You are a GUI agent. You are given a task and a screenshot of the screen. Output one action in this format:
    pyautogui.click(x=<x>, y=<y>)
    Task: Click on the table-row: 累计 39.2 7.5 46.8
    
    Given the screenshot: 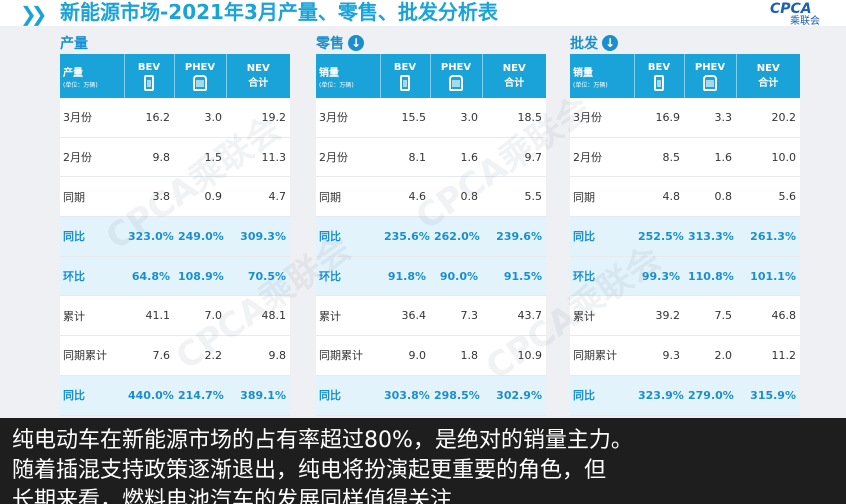 What is the action you would take?
    pyautogui.click(x=685, y=316)
    